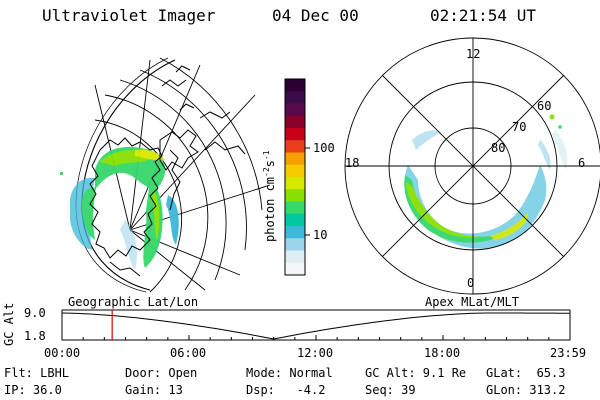  I want to click on alt-tick-1800: 18:00, so click(442, 353).